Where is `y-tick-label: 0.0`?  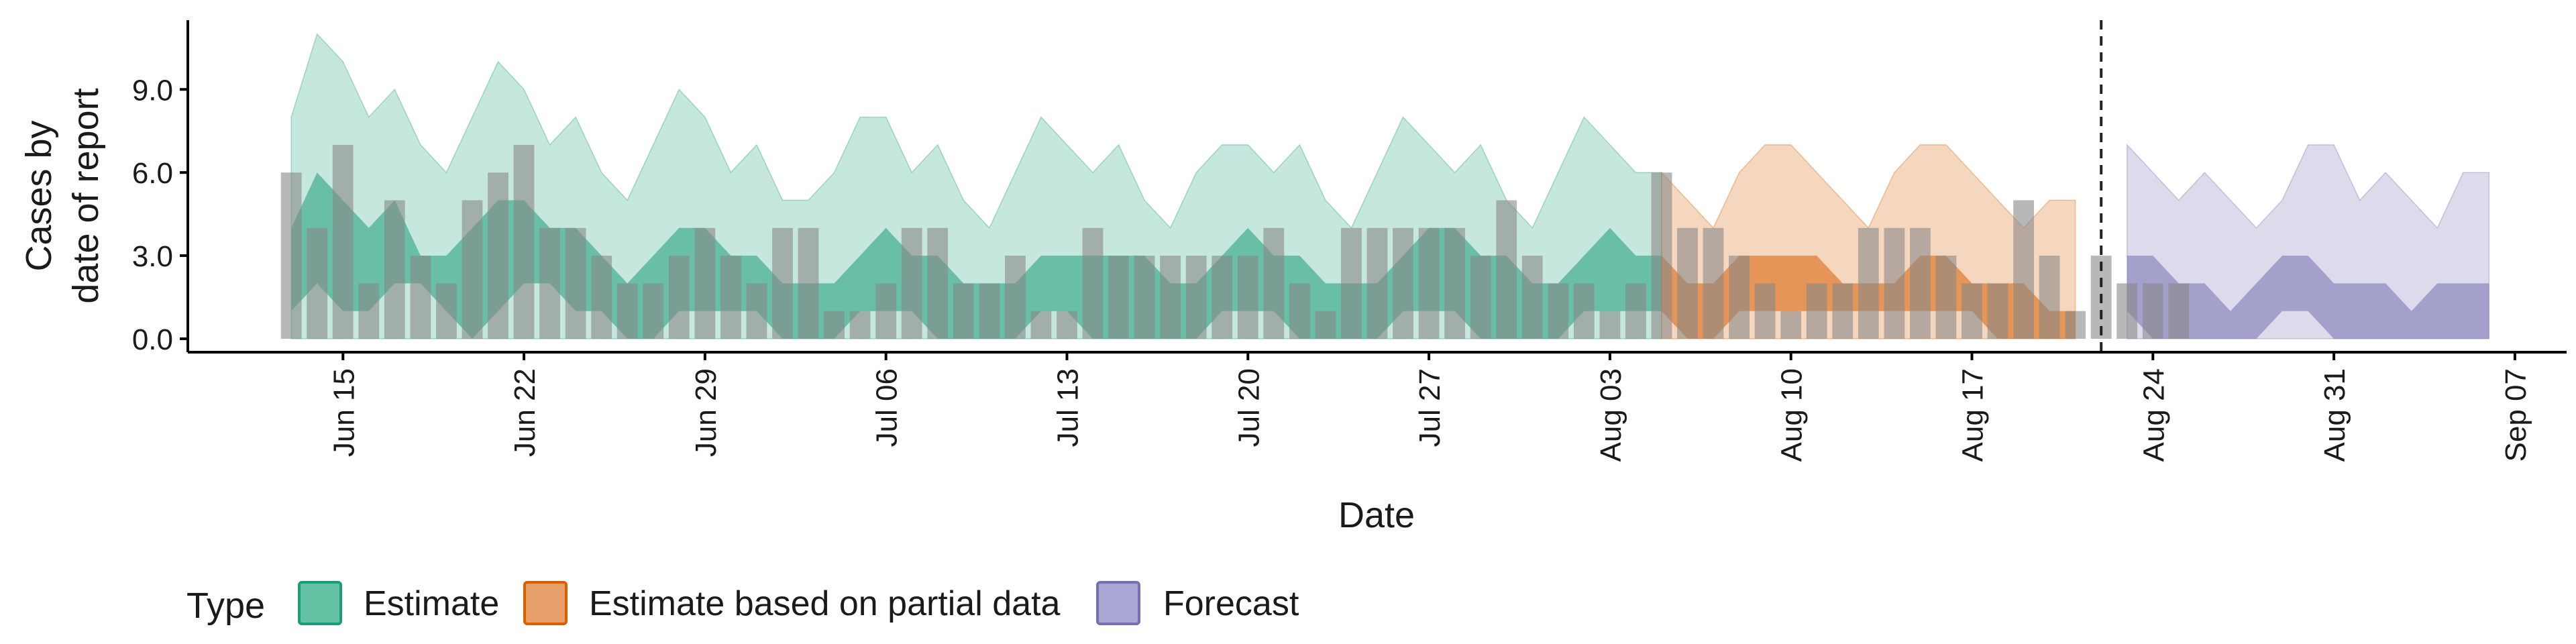 y-tick-label: 0.0 is located at coordinates (152, 339).